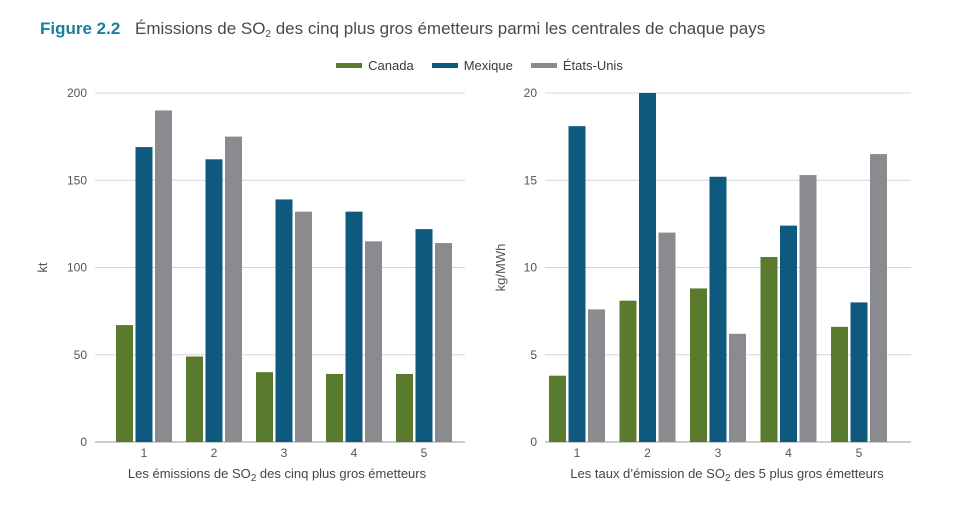 This screenshot has height=510, width=959. Describe the element at coordinates (533, 442) in the screenshot. I see `chart-2-ytick-label: 0` at that location.